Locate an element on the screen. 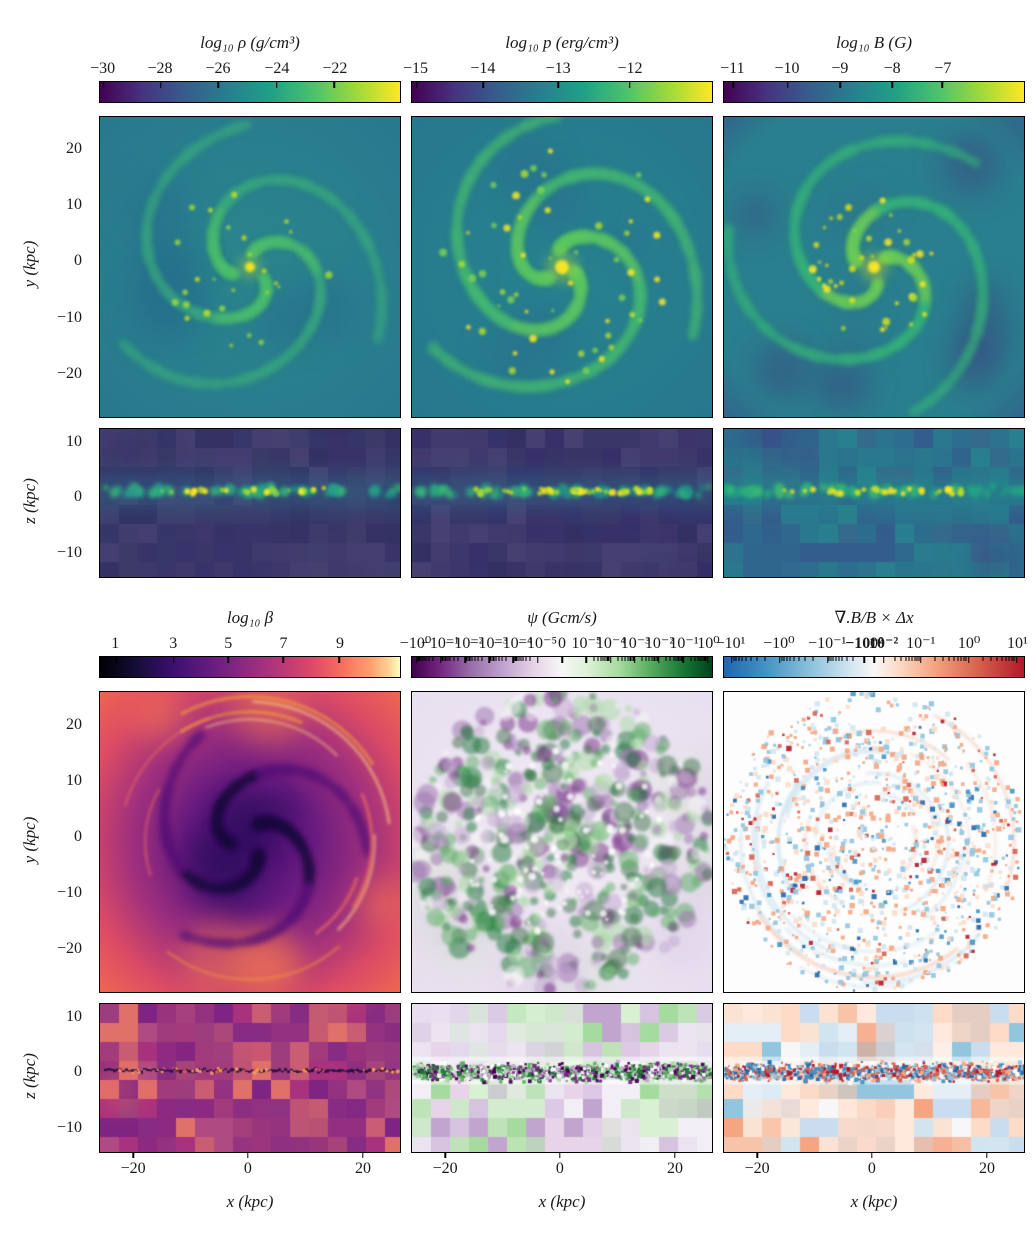 The width and height of the screenshot is (1036, 1252). tick-label: −30 is located at coordinates (103, 68).